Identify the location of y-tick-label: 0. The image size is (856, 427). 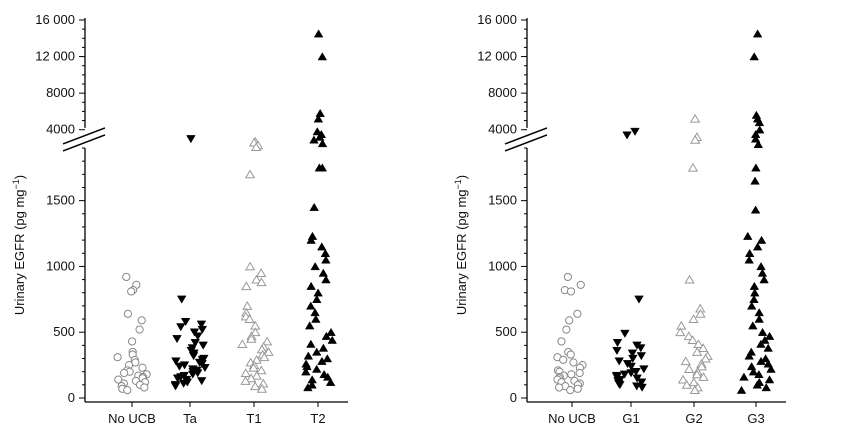
(513, 397).